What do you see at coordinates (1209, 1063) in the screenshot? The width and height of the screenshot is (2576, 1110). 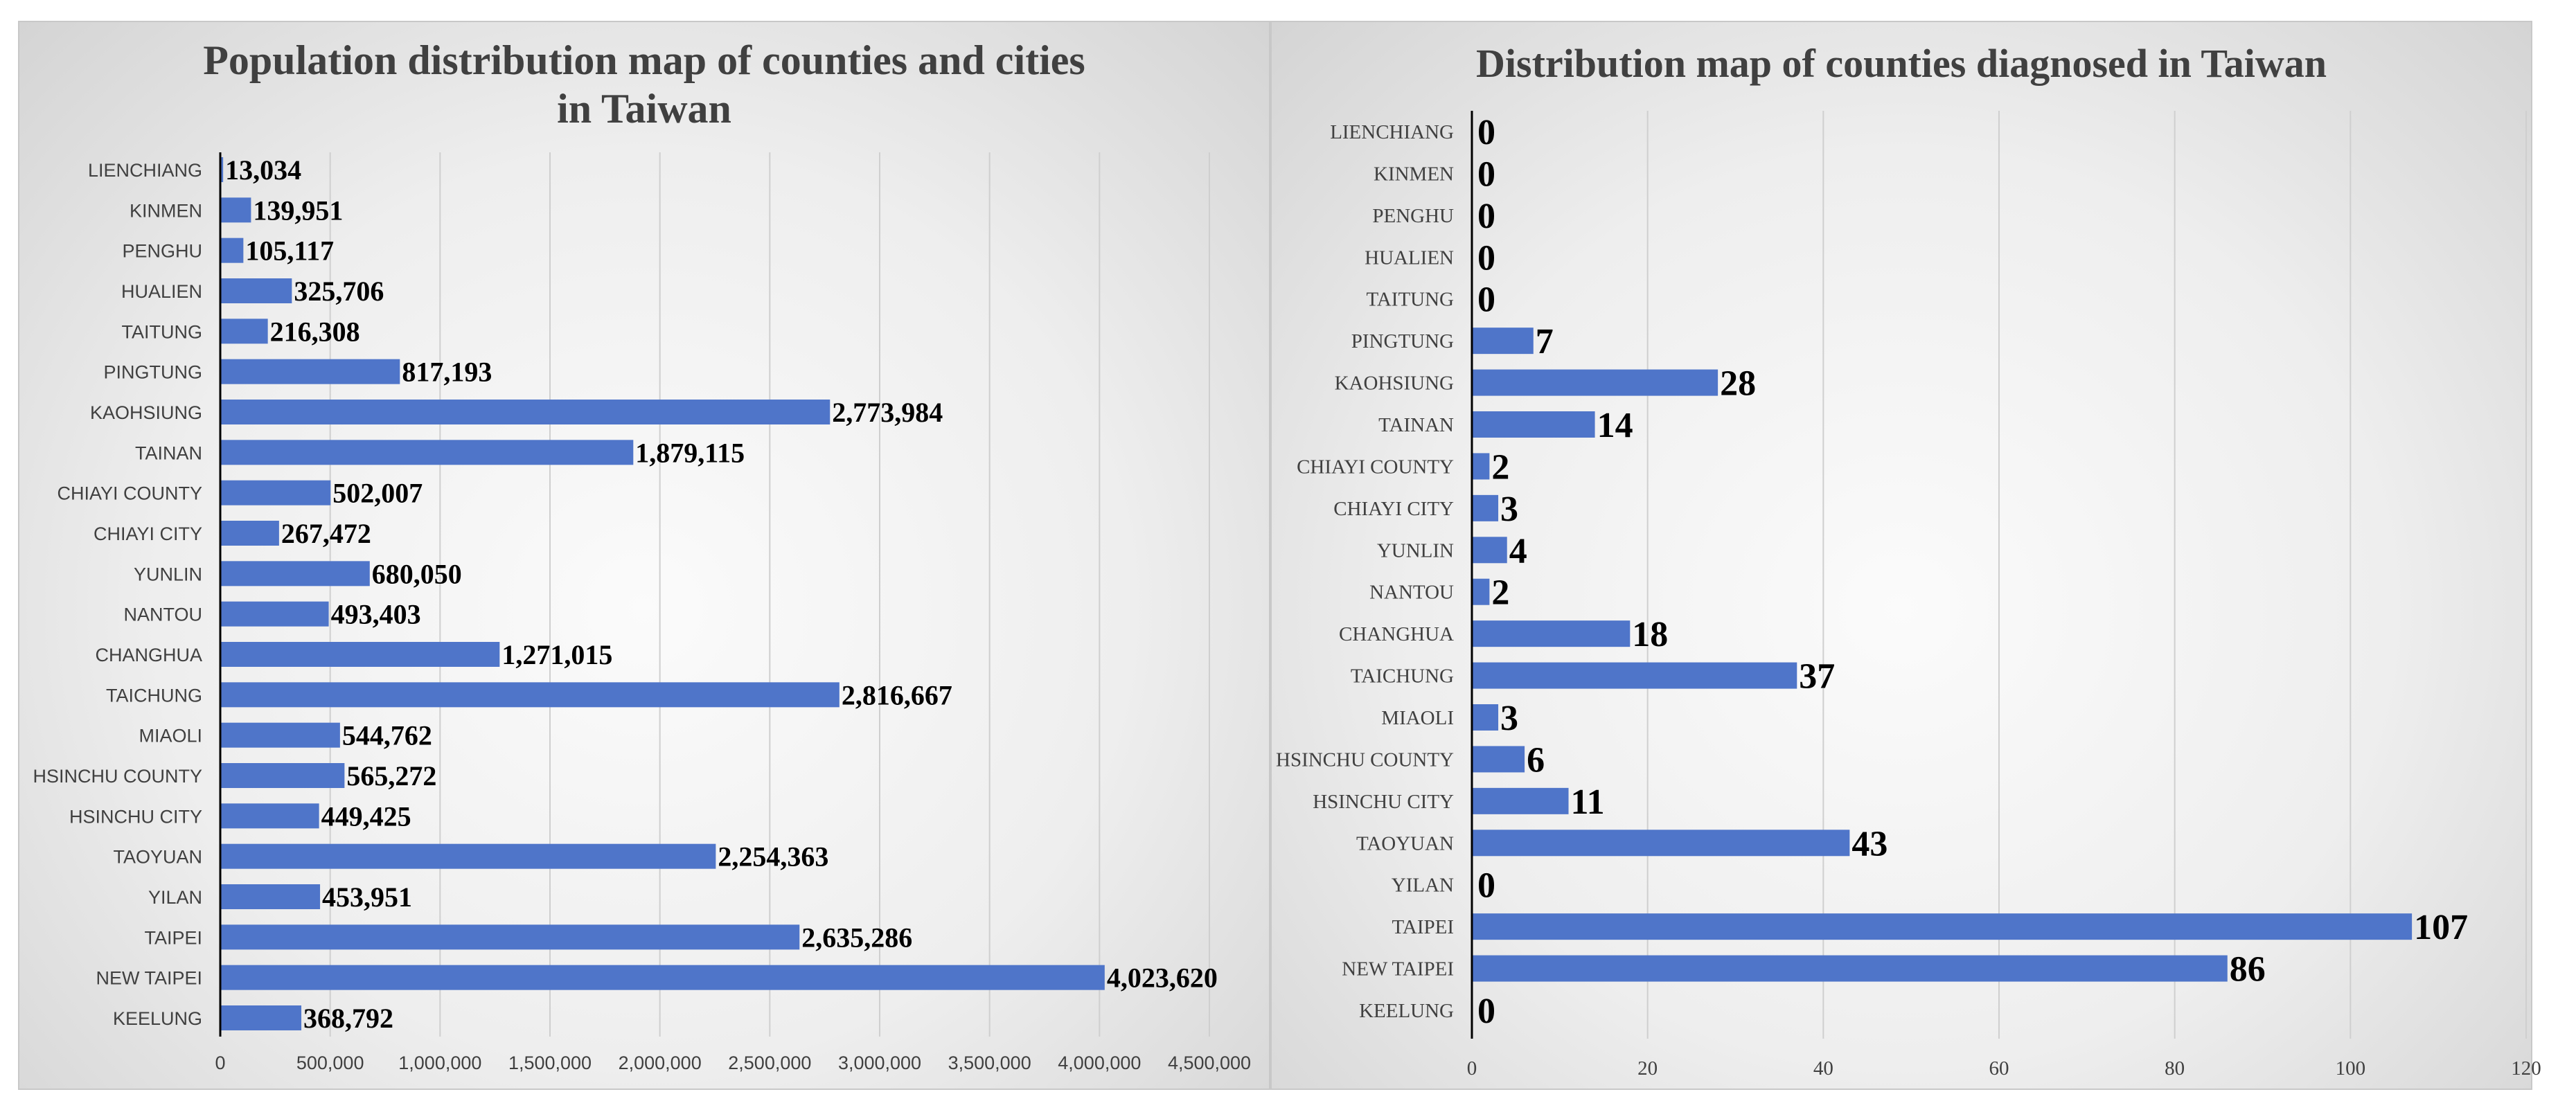 I see `population-x-tick-label: 4,500,000` at bounding box center [1209, 1063].